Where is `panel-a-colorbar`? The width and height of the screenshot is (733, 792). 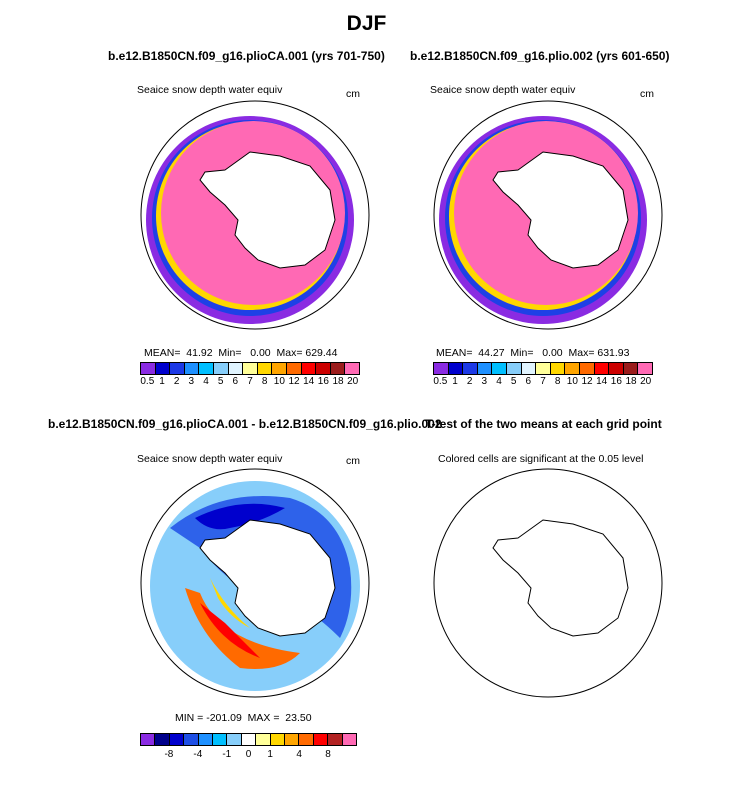 panel-a-colorbar is located at coordinates (250, 368).